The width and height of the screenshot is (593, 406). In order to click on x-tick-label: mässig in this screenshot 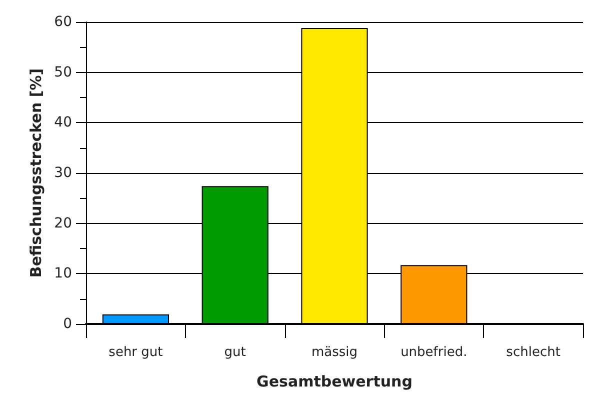, I will do `click(334, 352)`.